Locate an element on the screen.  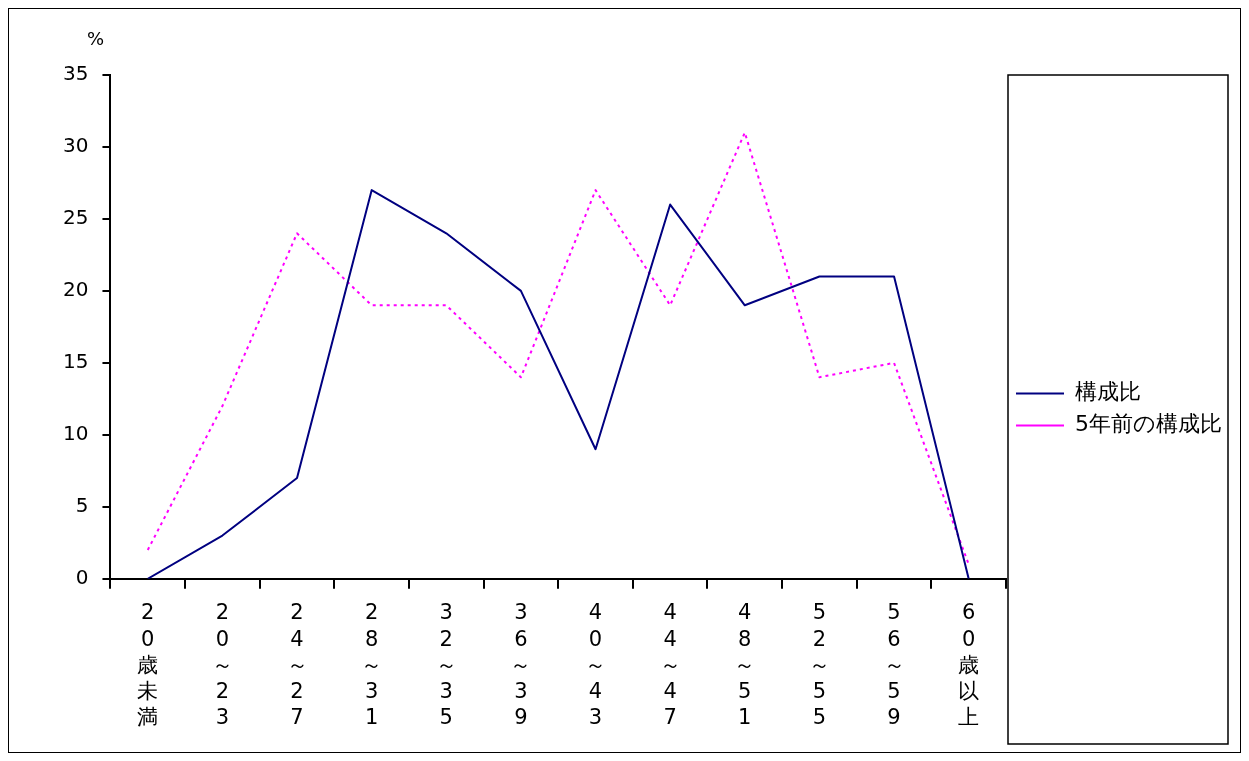
x-tick-label: 48～51 is located at coordinates (745, 665).